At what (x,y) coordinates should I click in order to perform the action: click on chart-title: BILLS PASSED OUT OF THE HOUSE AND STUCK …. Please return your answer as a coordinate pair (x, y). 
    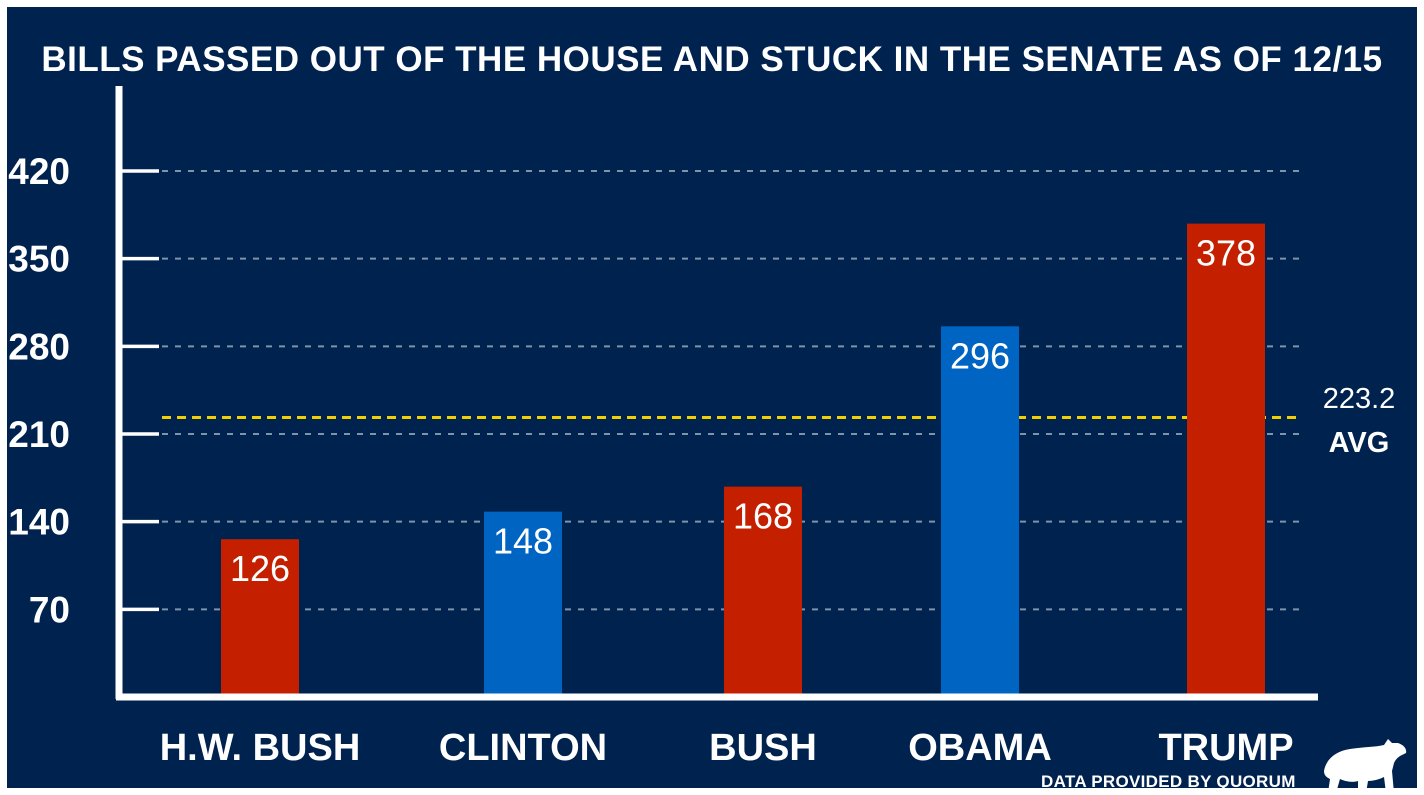
    Looking at the image, I should click on (712, 59).